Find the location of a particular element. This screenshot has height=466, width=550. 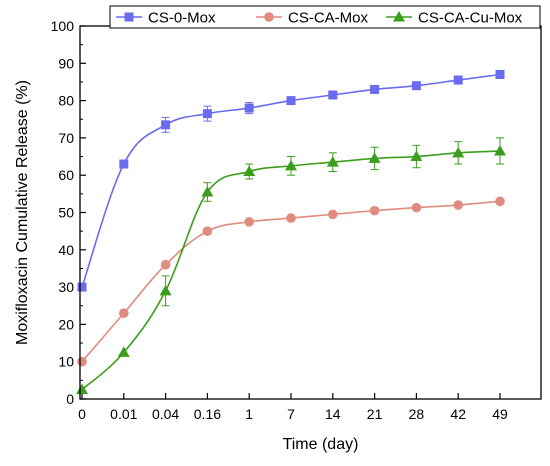

x-tick-label: 42 is located at coordinates (458, 414).